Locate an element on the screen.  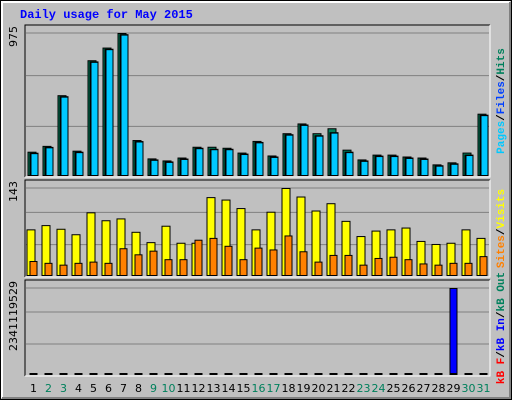
x-tick-label: 28 is located at coordinates (439, 388).